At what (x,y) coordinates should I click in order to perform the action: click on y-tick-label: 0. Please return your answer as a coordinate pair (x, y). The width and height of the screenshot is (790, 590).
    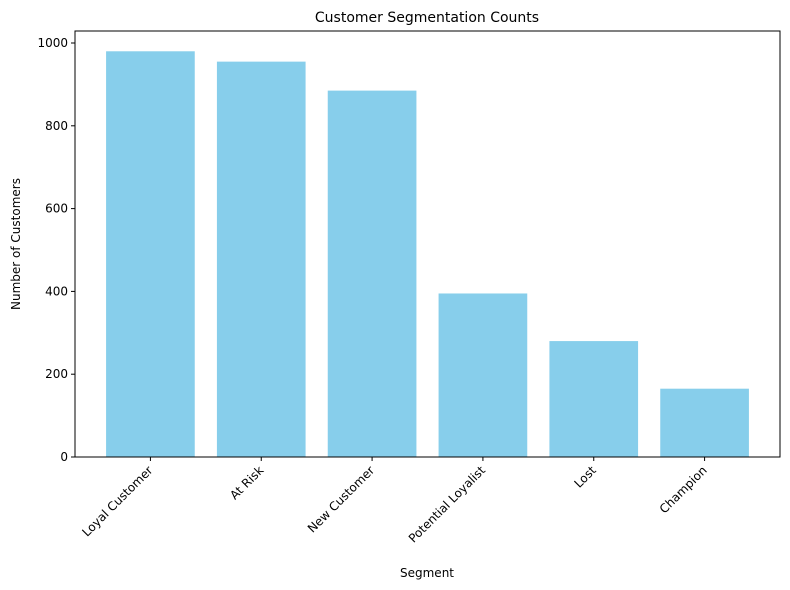
    Looking at the image, I should click on (64, 457).